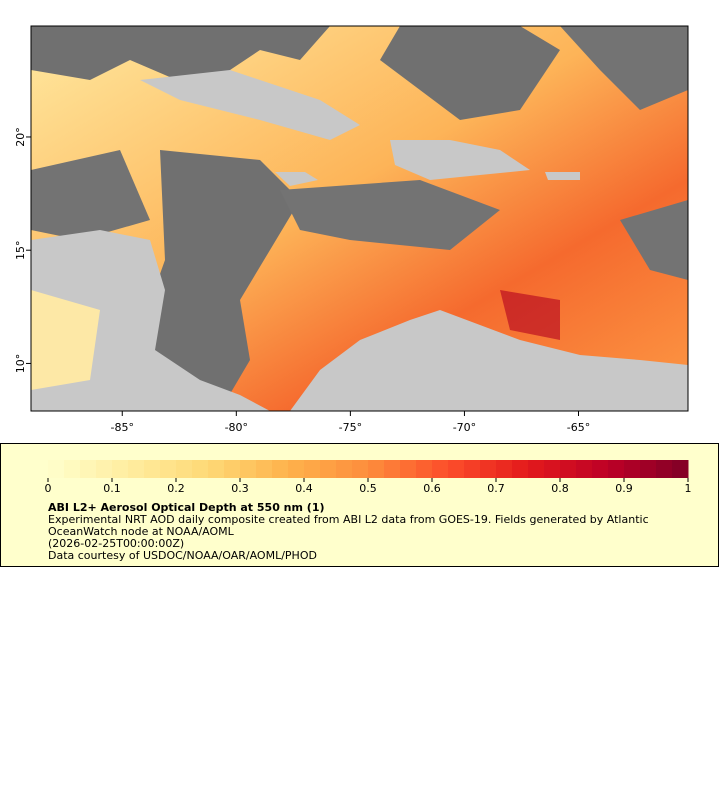  What do you see at coordinates (624, 488) in the screenshot?
I see `colorbar-tick-label: 0.9` at bounding box center [624, 488].